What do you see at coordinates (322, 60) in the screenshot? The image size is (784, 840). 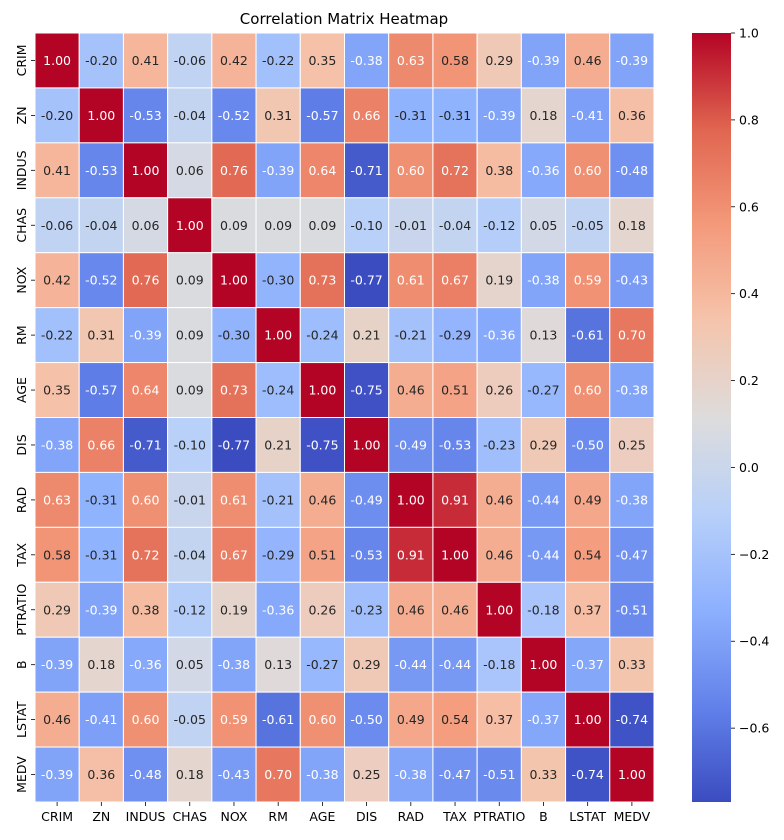 I see `cell-value-label: 0.35` at bounding box center [322, 60].